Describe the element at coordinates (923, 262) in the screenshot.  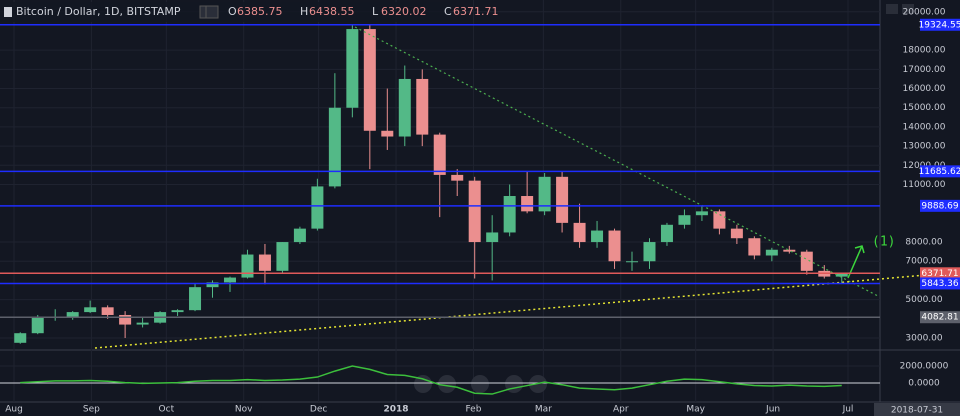
I see `y-tick-label: 7000.00` at that location.